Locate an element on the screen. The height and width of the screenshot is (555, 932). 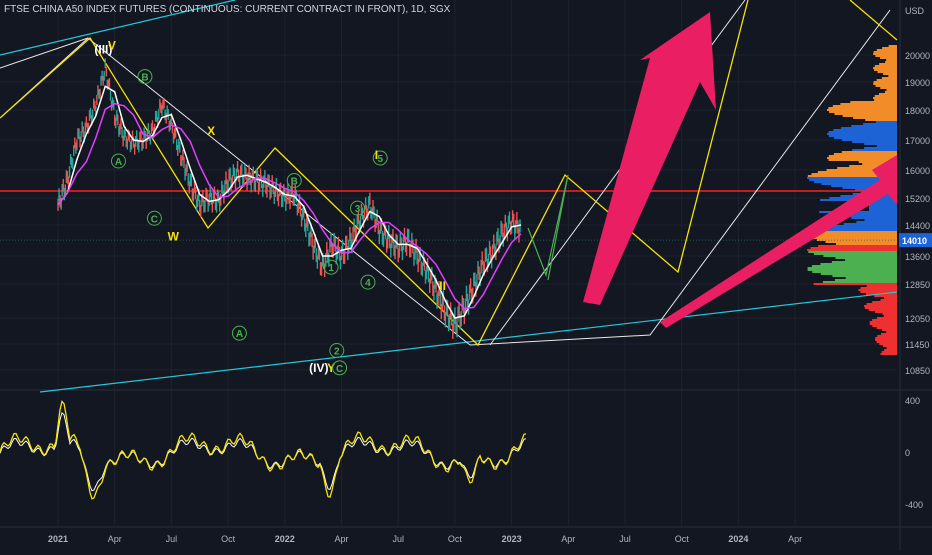
currency-label: USD is located at coordinates (915, 11).